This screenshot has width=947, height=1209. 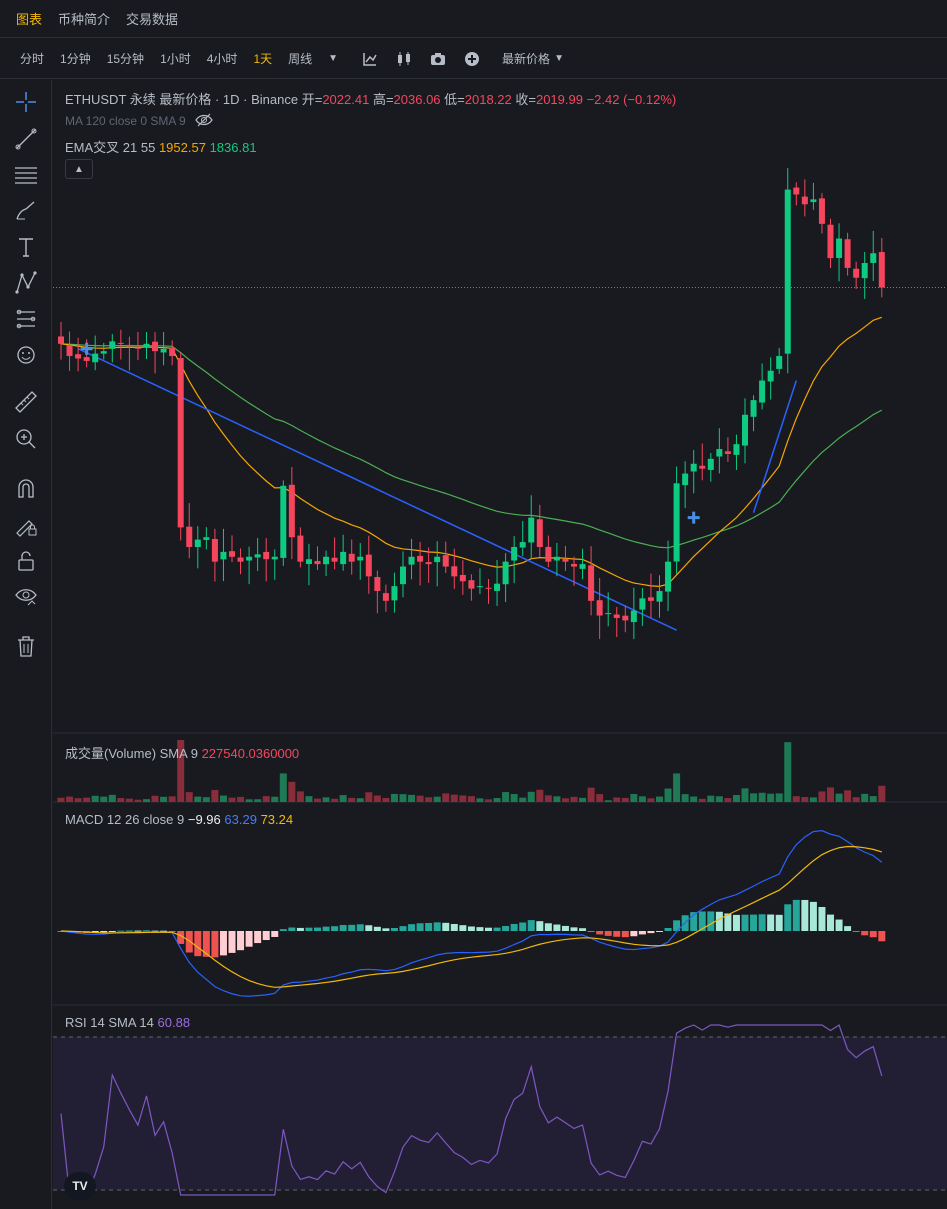 What do you see at coordinates (26, 319) in the screenshot?
I see `prediction-icon` at bounding box center [26, 319].